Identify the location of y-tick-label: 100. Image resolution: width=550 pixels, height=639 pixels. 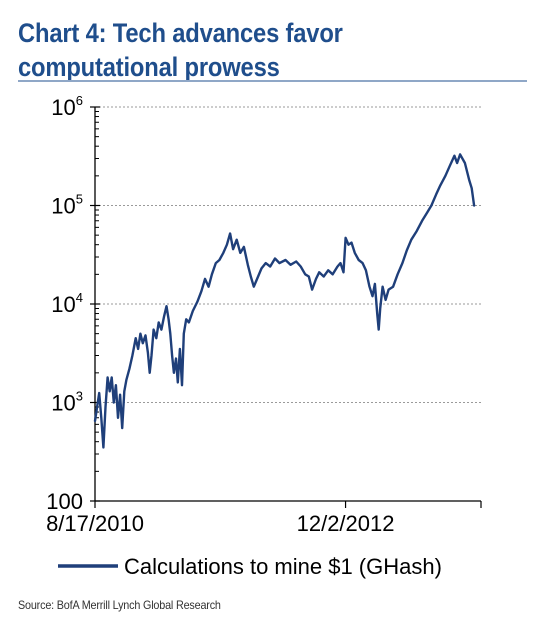
(64, 501).